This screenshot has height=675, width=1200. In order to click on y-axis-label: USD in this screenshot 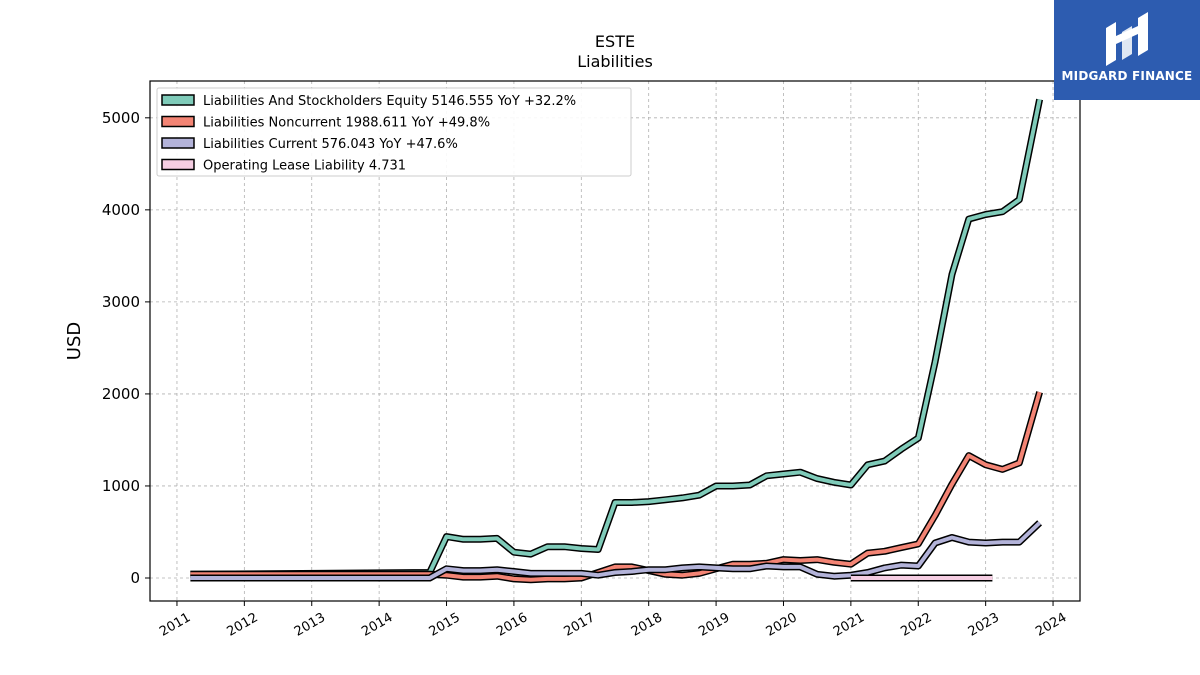, I will do `click(74, 341)`.